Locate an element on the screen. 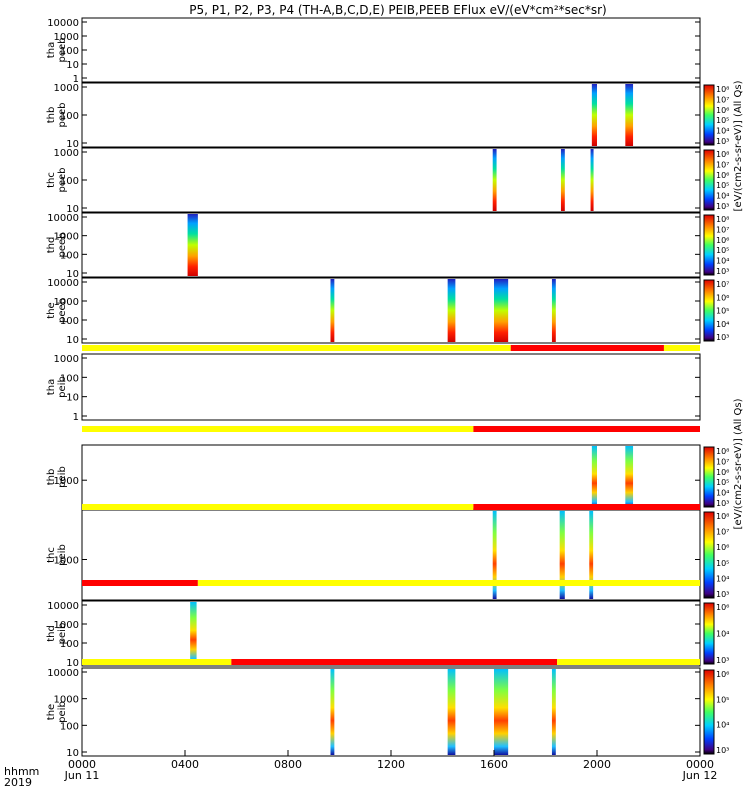  xtick-sublabel: Jun 11 is located at coordinates (82, 775).